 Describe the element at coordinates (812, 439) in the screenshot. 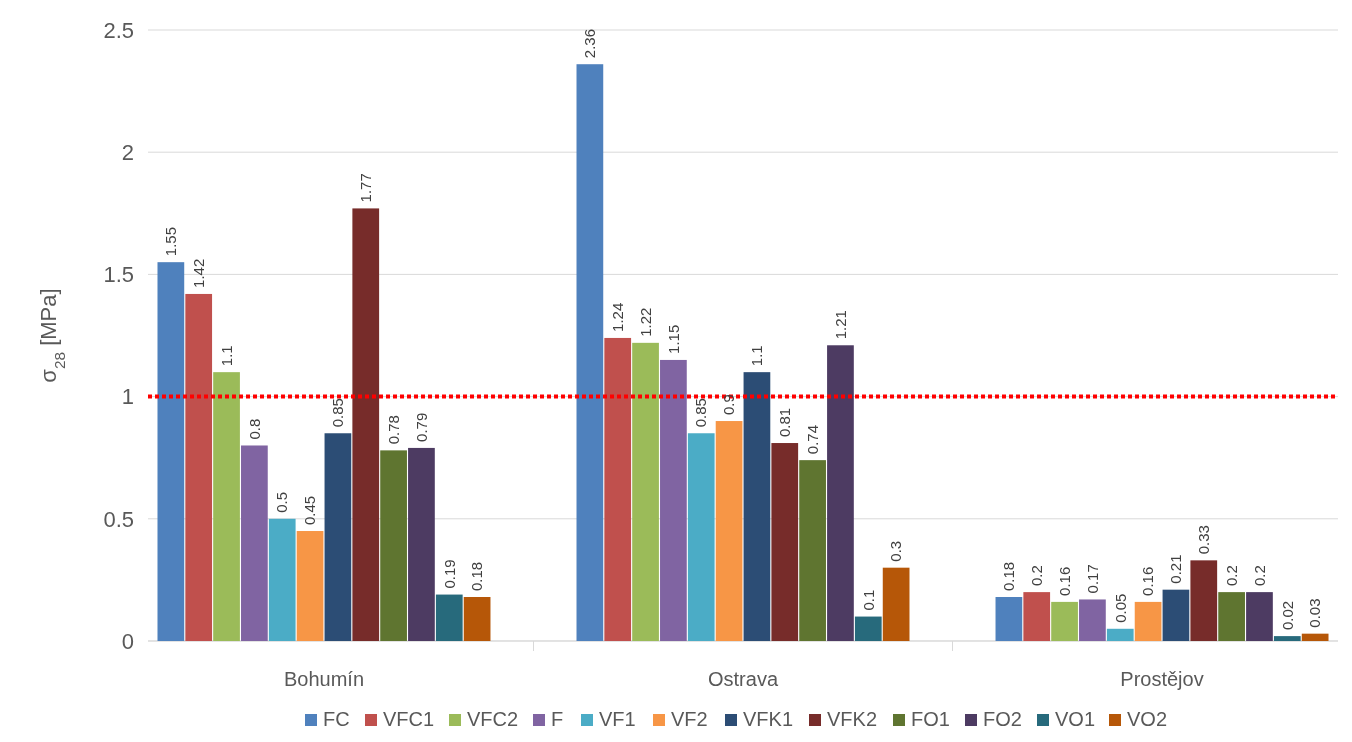

I see `data-label: 0.74` at that location.